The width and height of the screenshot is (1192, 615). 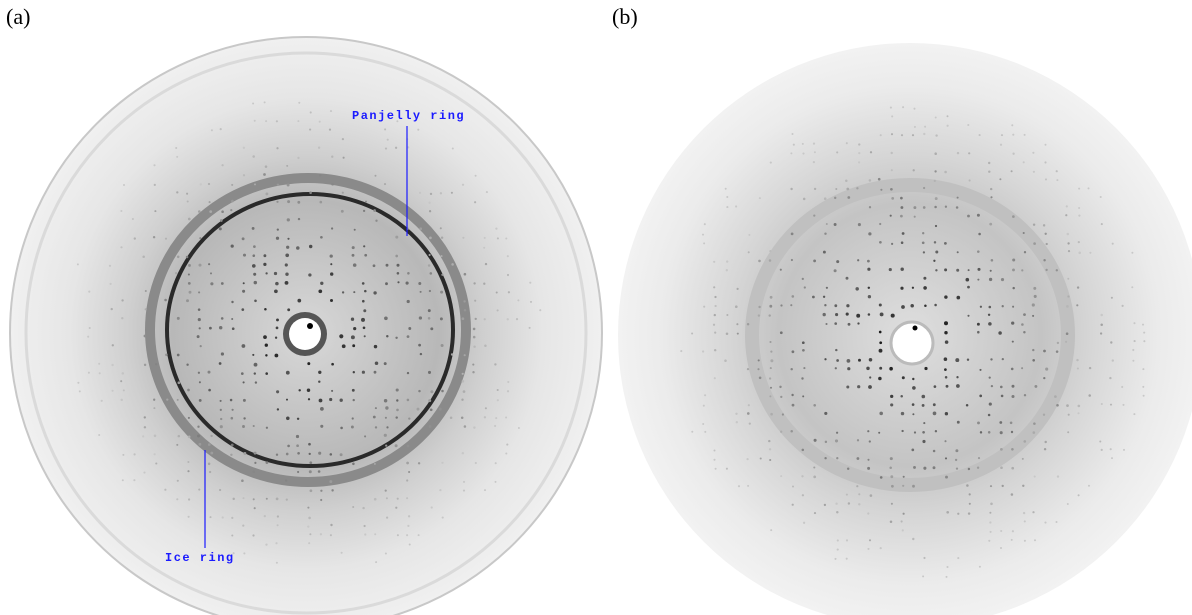 I want to click on annotation: Ice ring, so click(x=200, y=558).